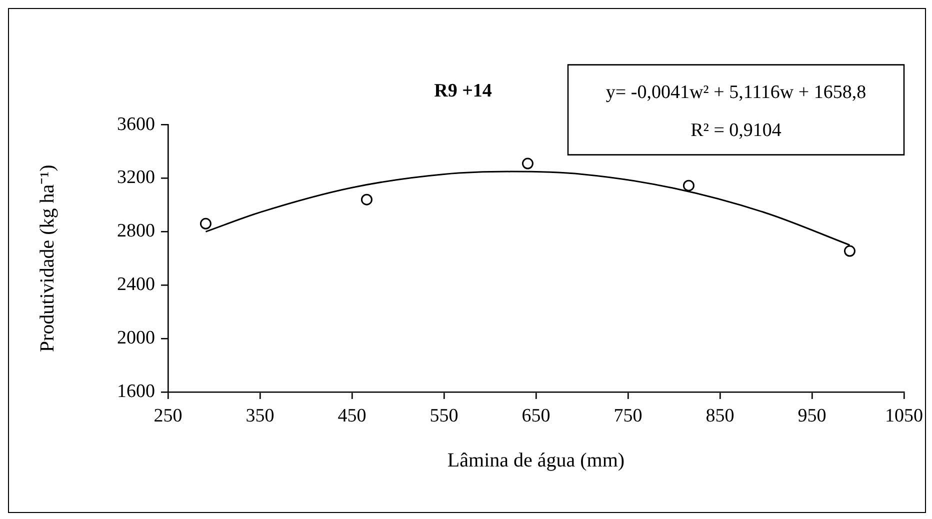  What do you see at coordinates (136, 124) in the screenshot?
I see `y-tick-label: 3600` at bounding box center [136, 124].